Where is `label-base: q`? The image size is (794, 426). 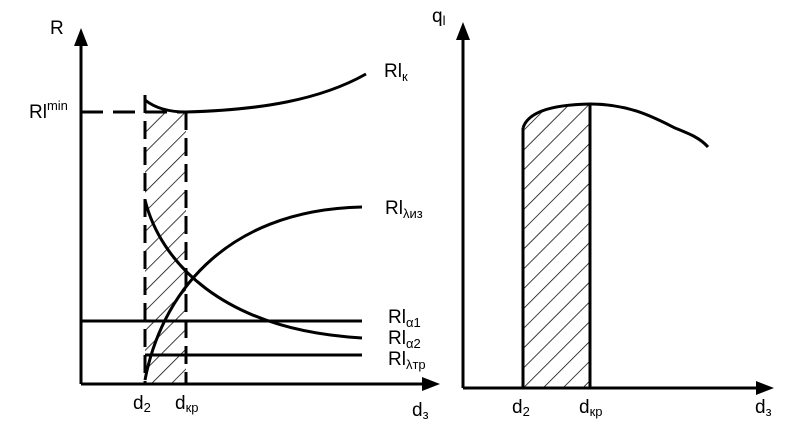
label-base: q is located at coordinates (437, 16).